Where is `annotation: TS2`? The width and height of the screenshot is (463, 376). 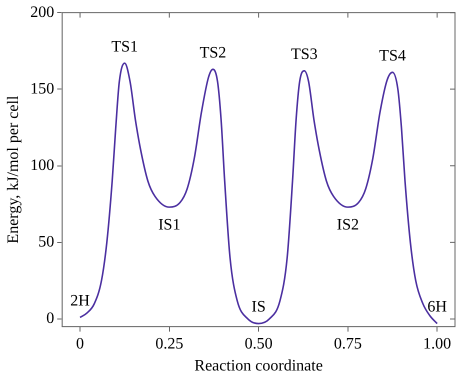 annotation: TS2 is located at coordinates (213, 53).